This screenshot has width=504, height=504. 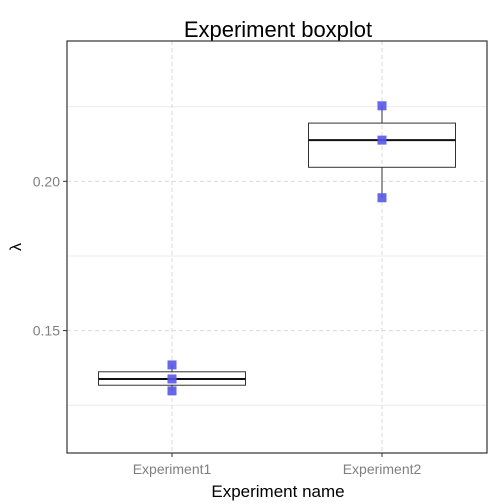 I want to click on y-tick-label: 0.20, so click(x=46, y=181).